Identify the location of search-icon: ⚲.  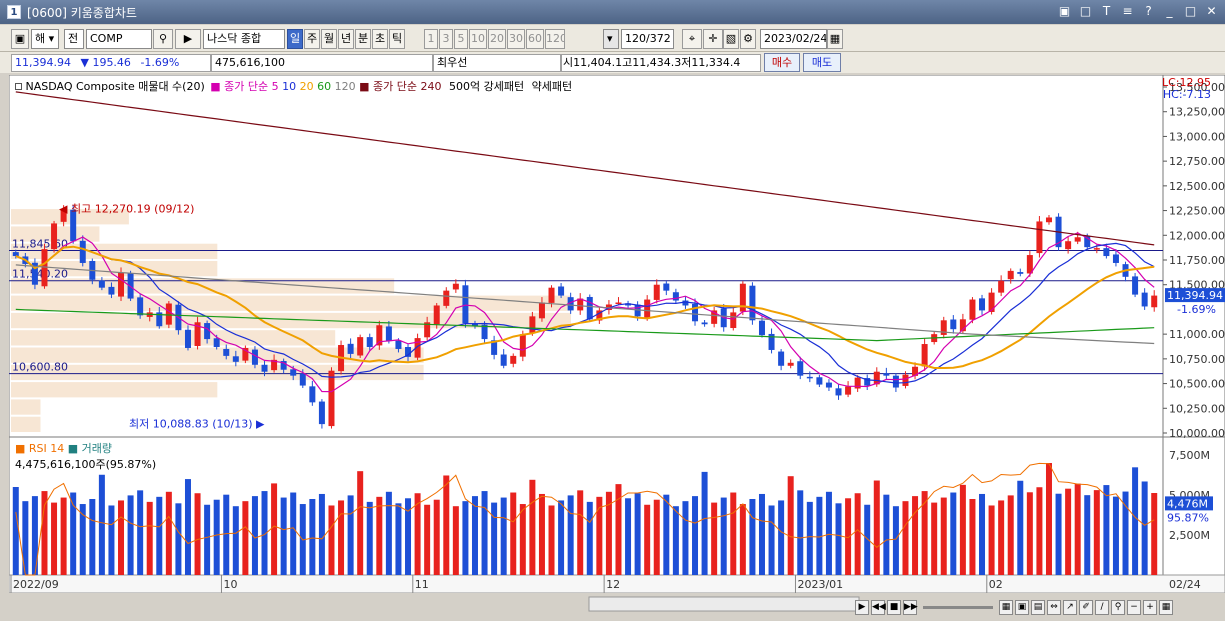
(163, 39).